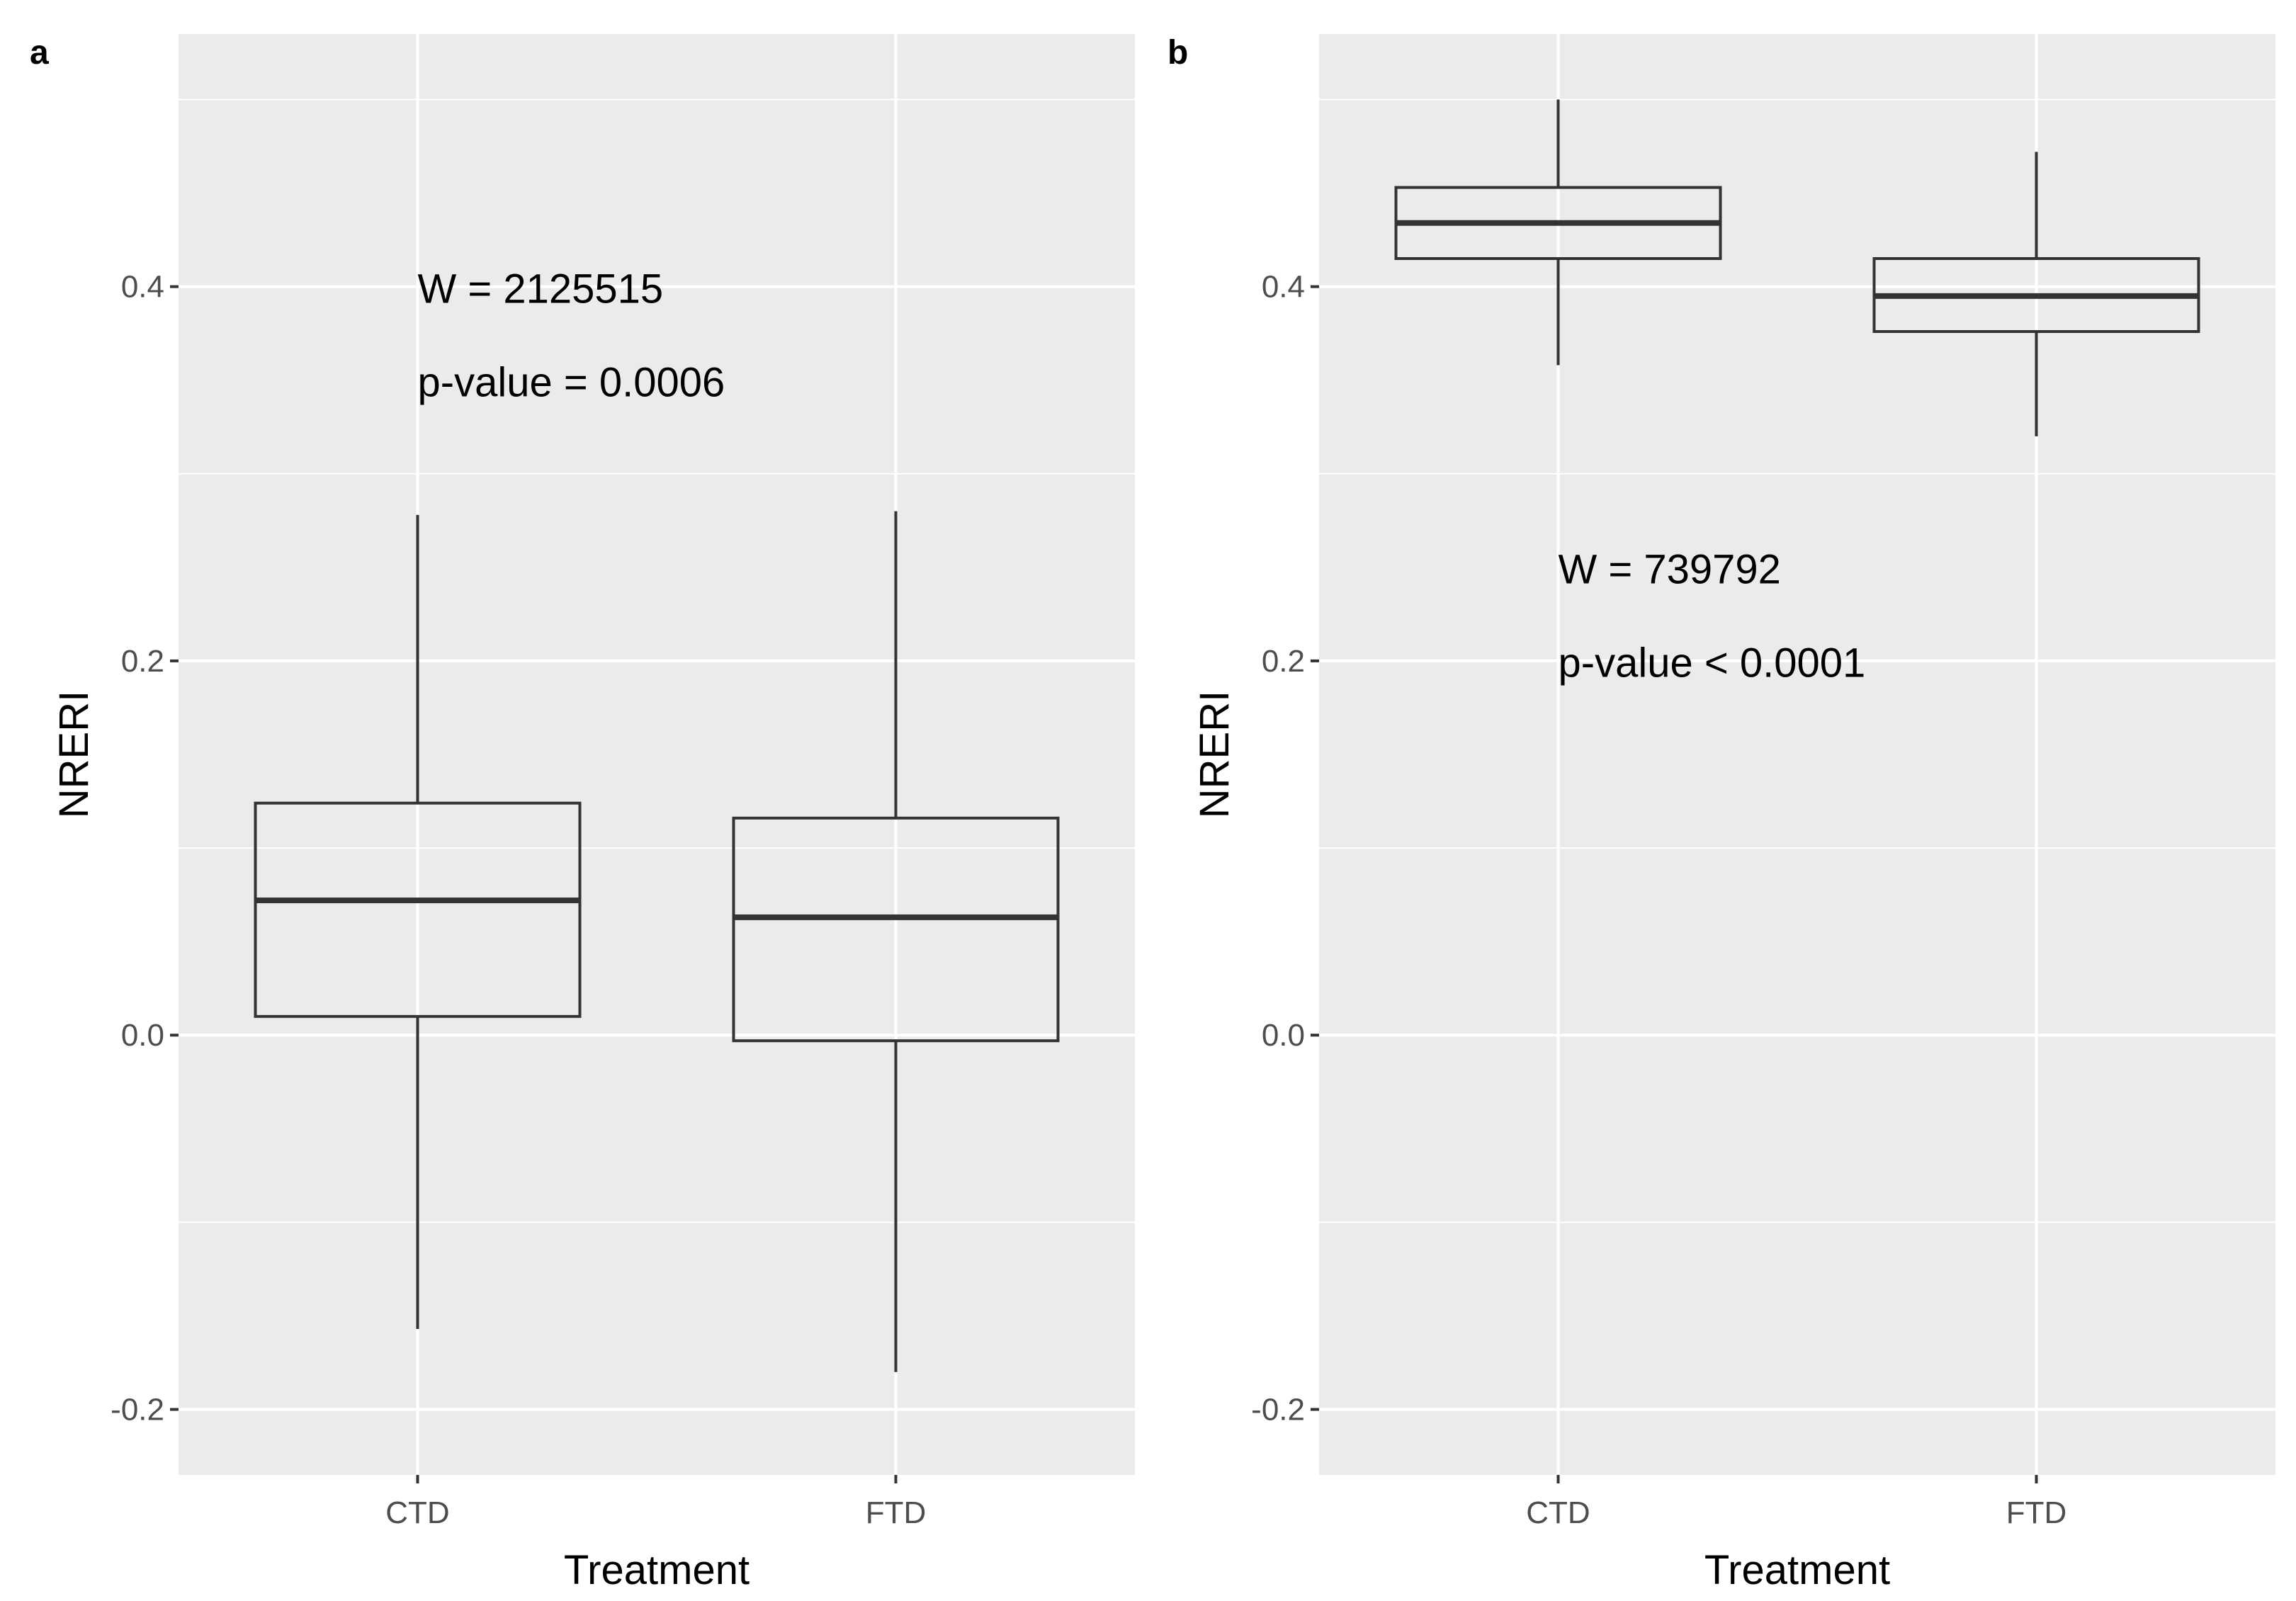  Describe the element at coordinates (39, 53) in the screenshot. I see `panel-label: a` at that location.